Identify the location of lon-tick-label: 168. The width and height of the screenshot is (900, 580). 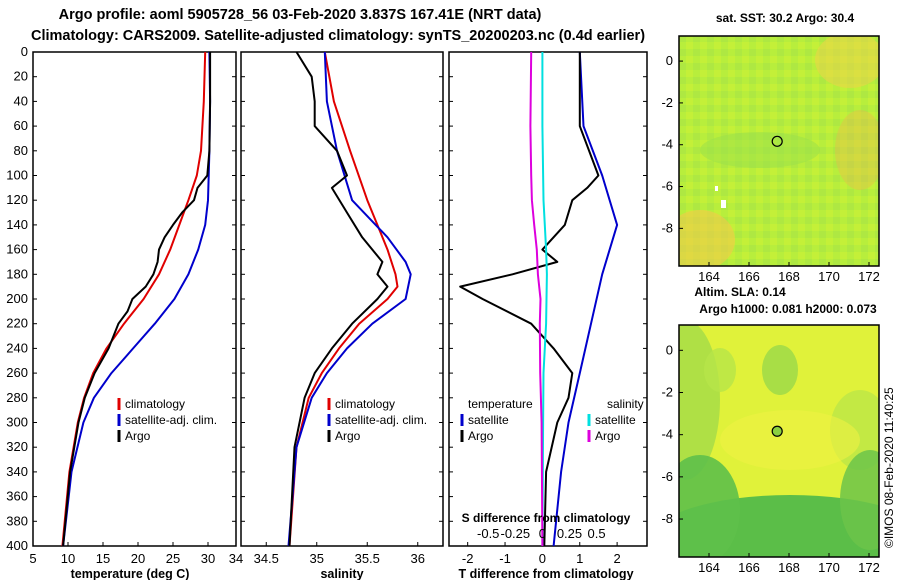
(789, 276).